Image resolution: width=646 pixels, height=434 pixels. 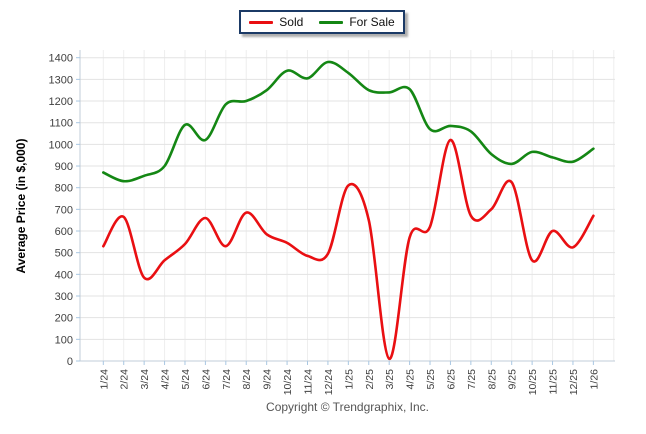 What do you see at coordinates (431, 379) in the screenshot?
I see `x-tick-label: 5/25` at bounding box center [431, 379].